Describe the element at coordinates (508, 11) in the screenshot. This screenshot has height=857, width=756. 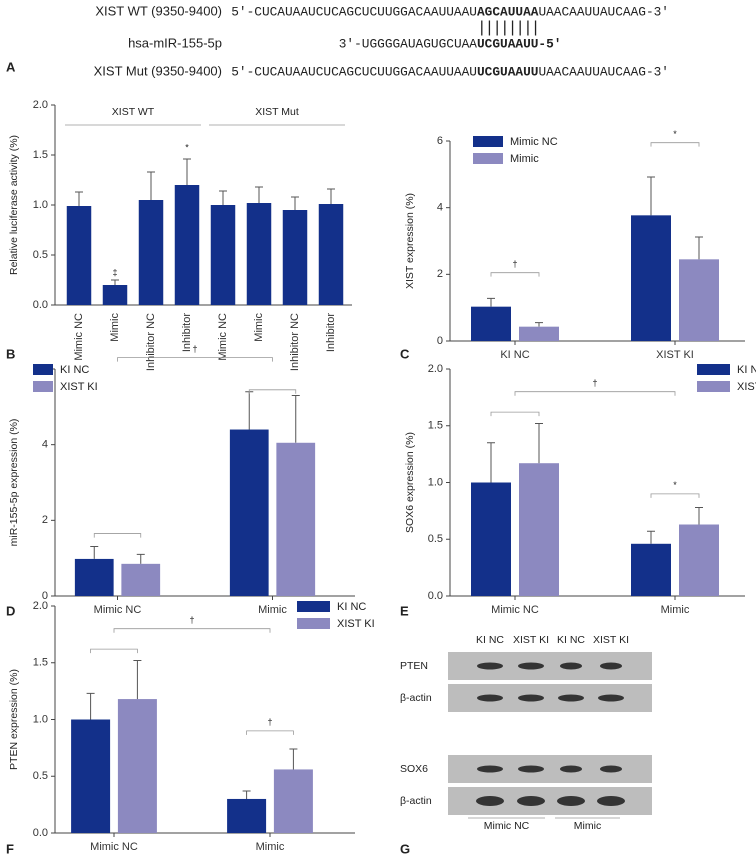
I see `sequence-part: AGCAUUAA` at that location.